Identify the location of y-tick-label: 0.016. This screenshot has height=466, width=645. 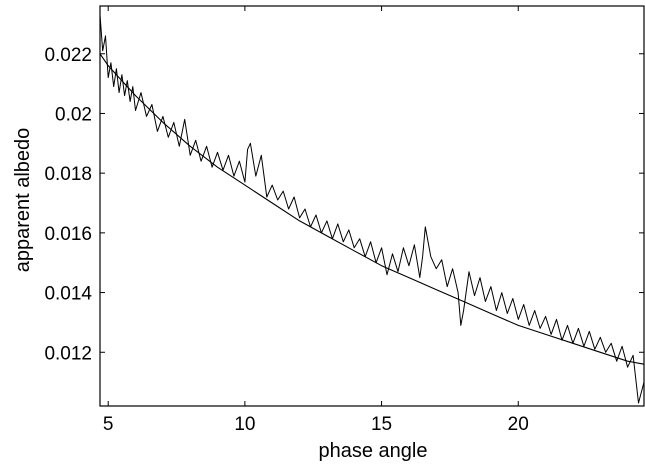
(68, 234).